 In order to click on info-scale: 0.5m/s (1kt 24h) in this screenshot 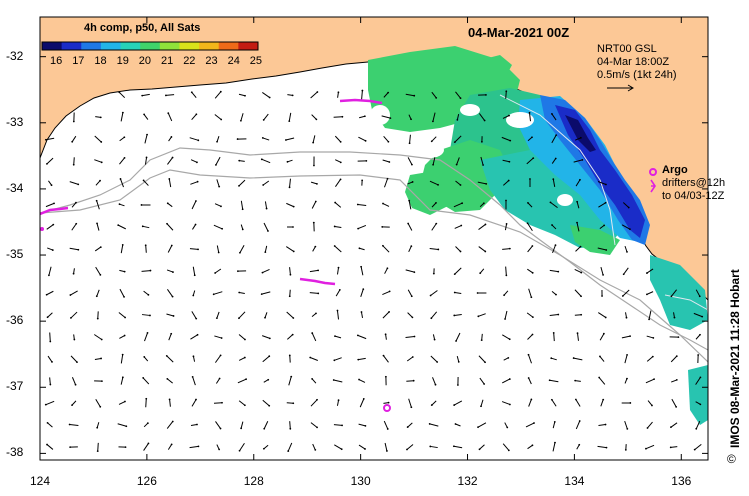, I will do `click(637, 75)`.